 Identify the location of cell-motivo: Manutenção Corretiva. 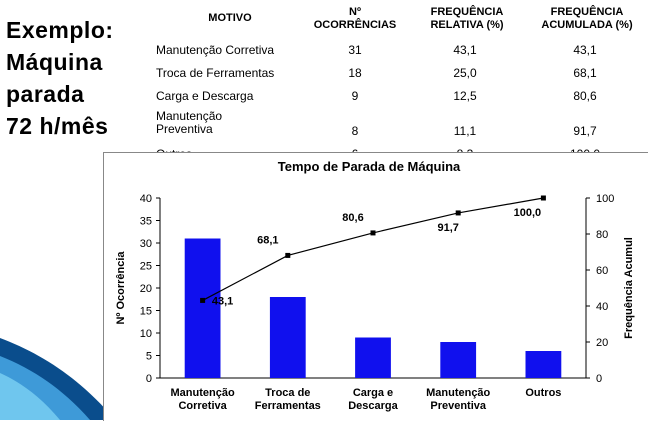
(215, 50).